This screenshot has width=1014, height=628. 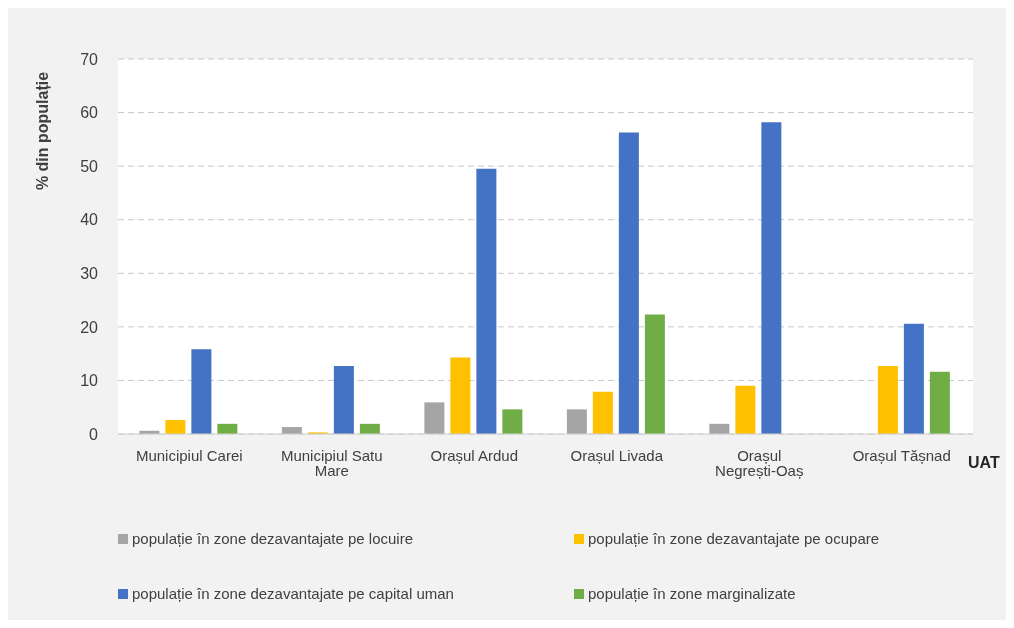 I want to click on y-tick-label: 60, so click(x=89, y=113).